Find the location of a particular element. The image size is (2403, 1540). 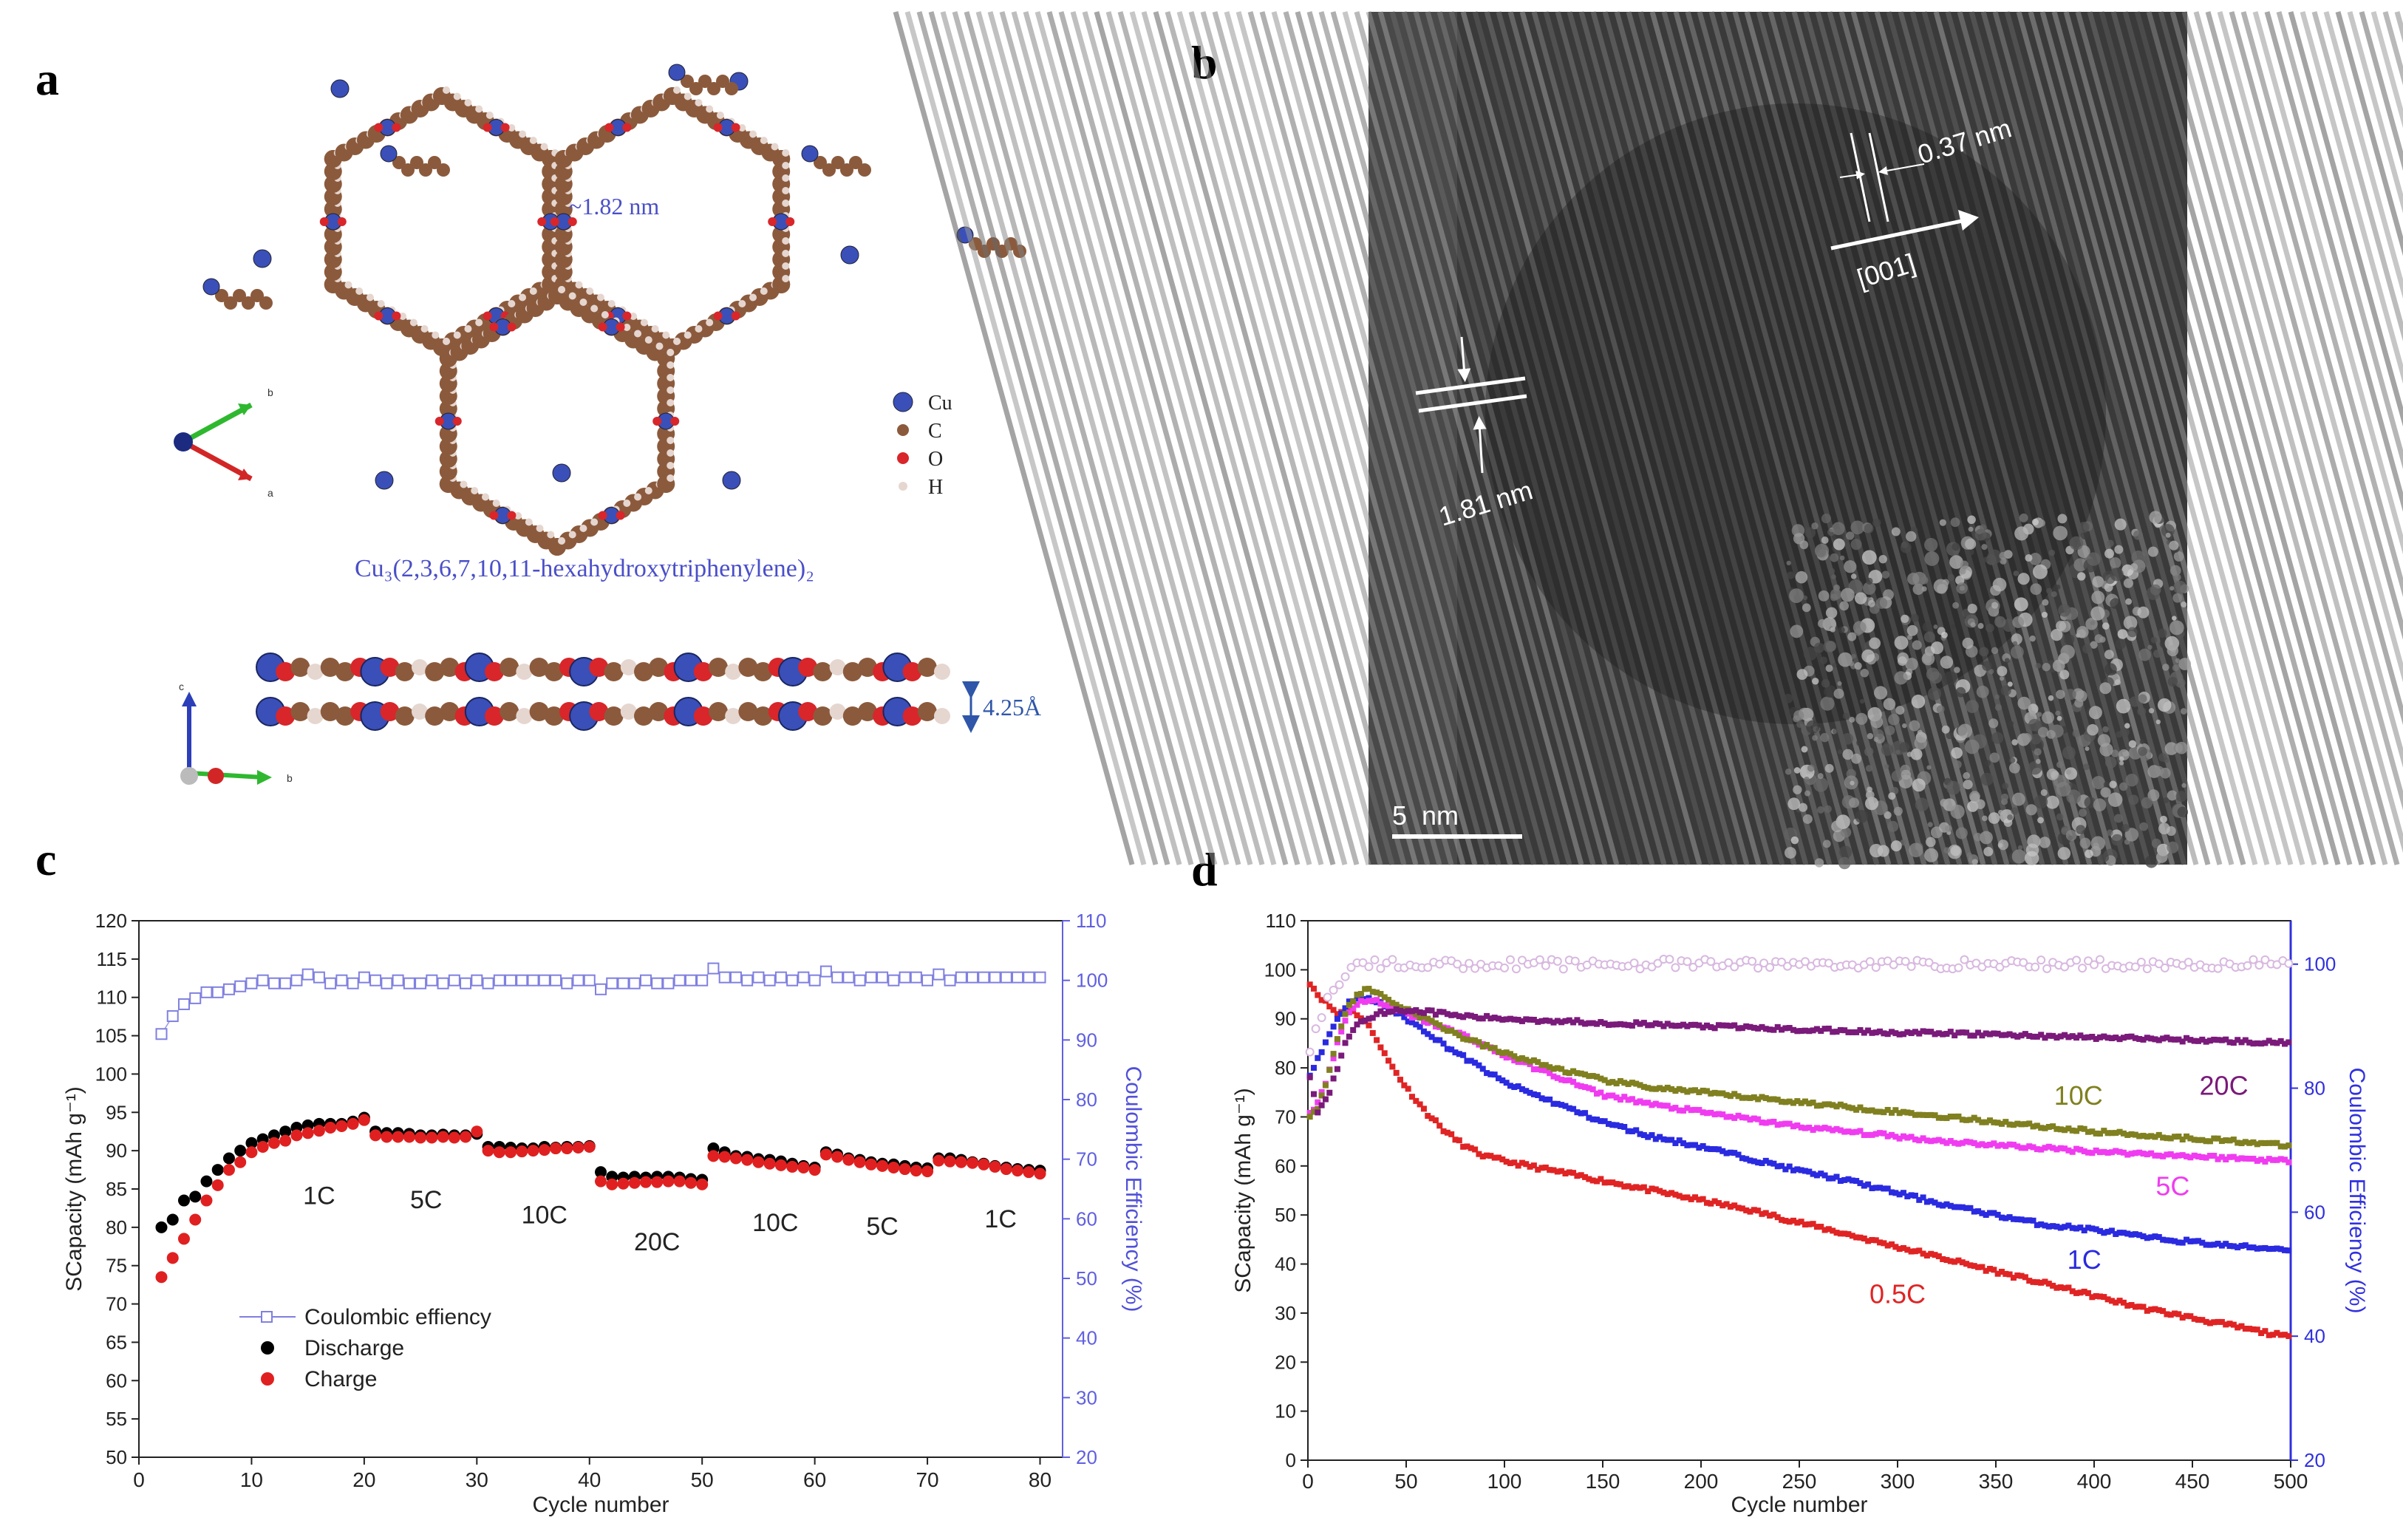

axis-label-c-bottom: c is located at coordinates (181, 686).